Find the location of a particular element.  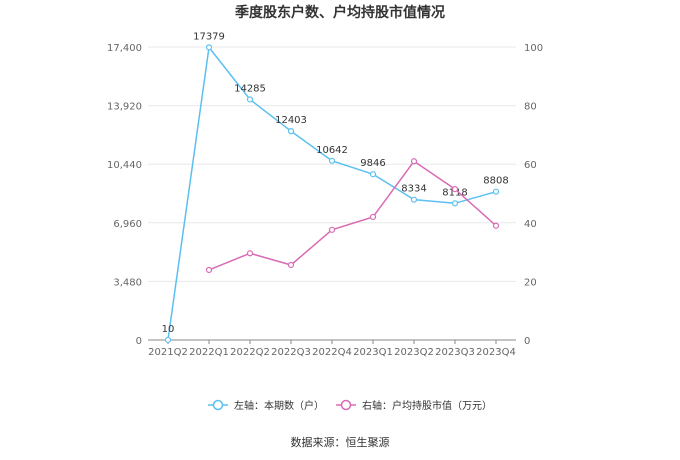

data-label: 12403 is located at coordinates (291, 120).